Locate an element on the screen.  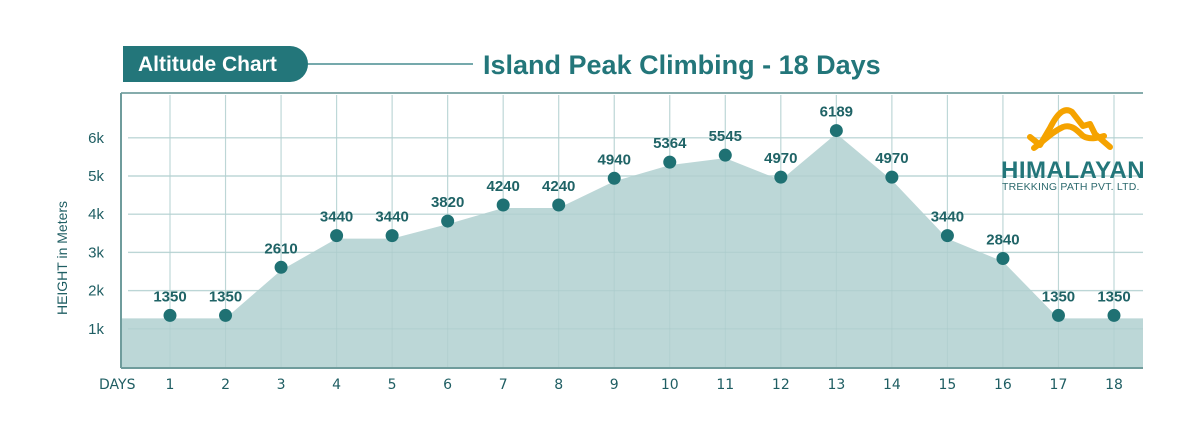
data-point-day-17: 1350 is located at coordinates (1058, 305).